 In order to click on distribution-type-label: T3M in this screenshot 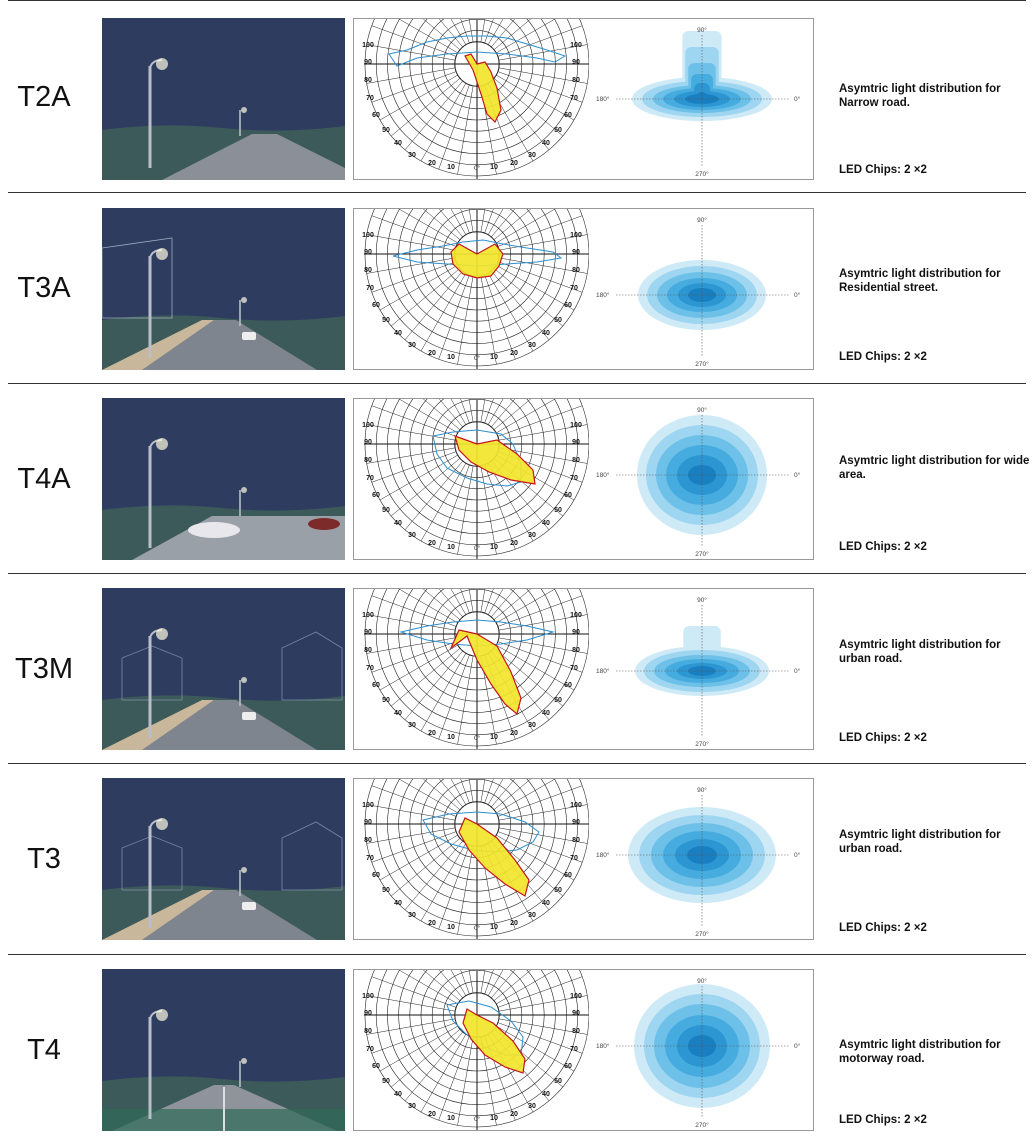, I will do `click(44, 668)`.